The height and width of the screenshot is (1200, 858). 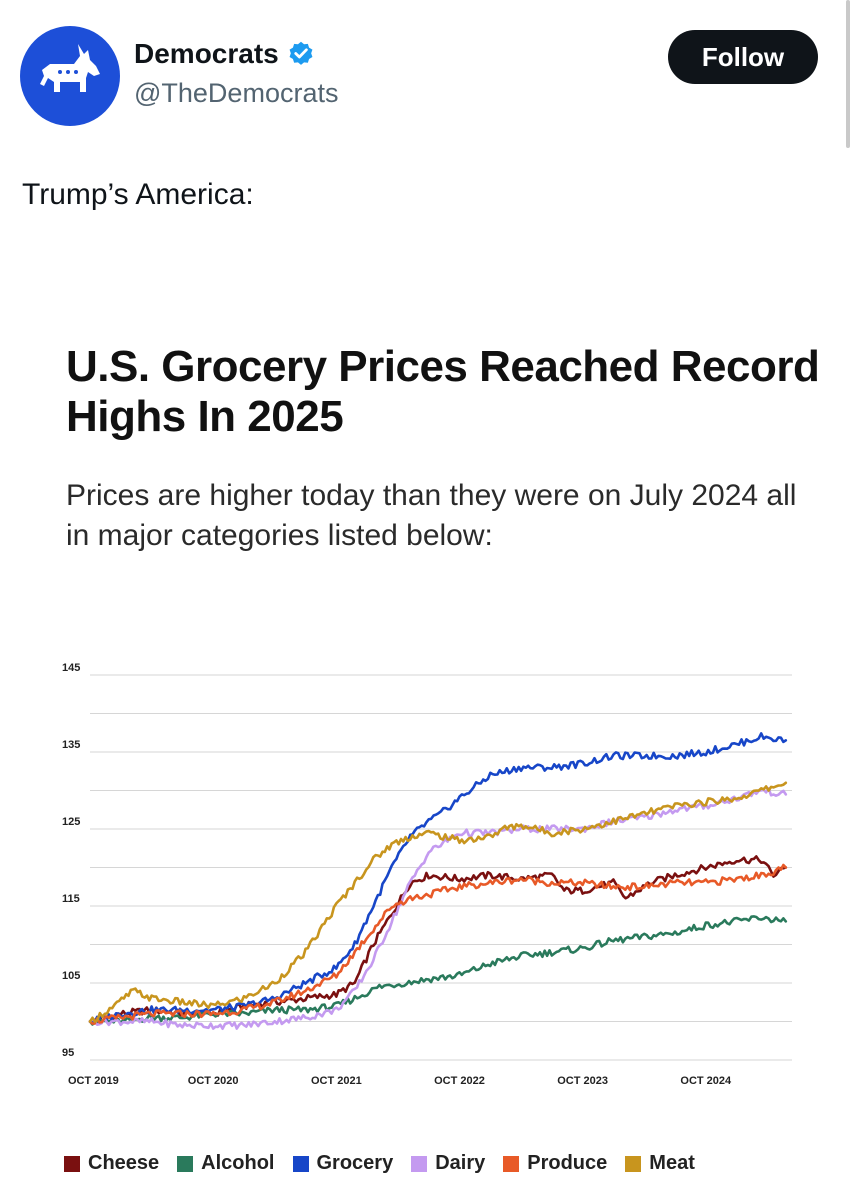 I want to click on legend-item-cheese: Cheese, so click(x=111, y=1163).